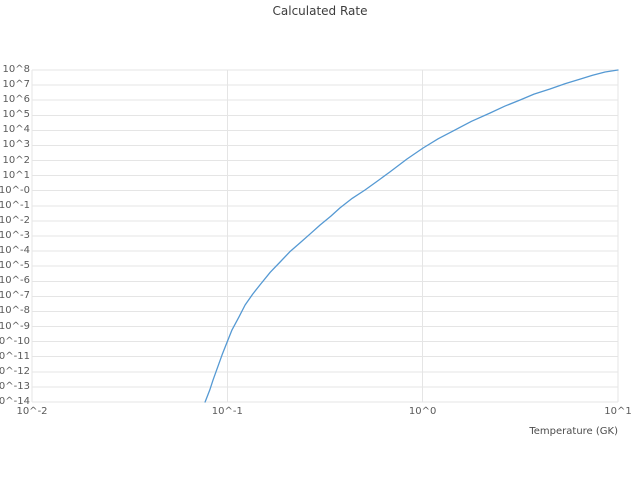  I want to click on y-tick-label: 10^-10, so click(15, 341).